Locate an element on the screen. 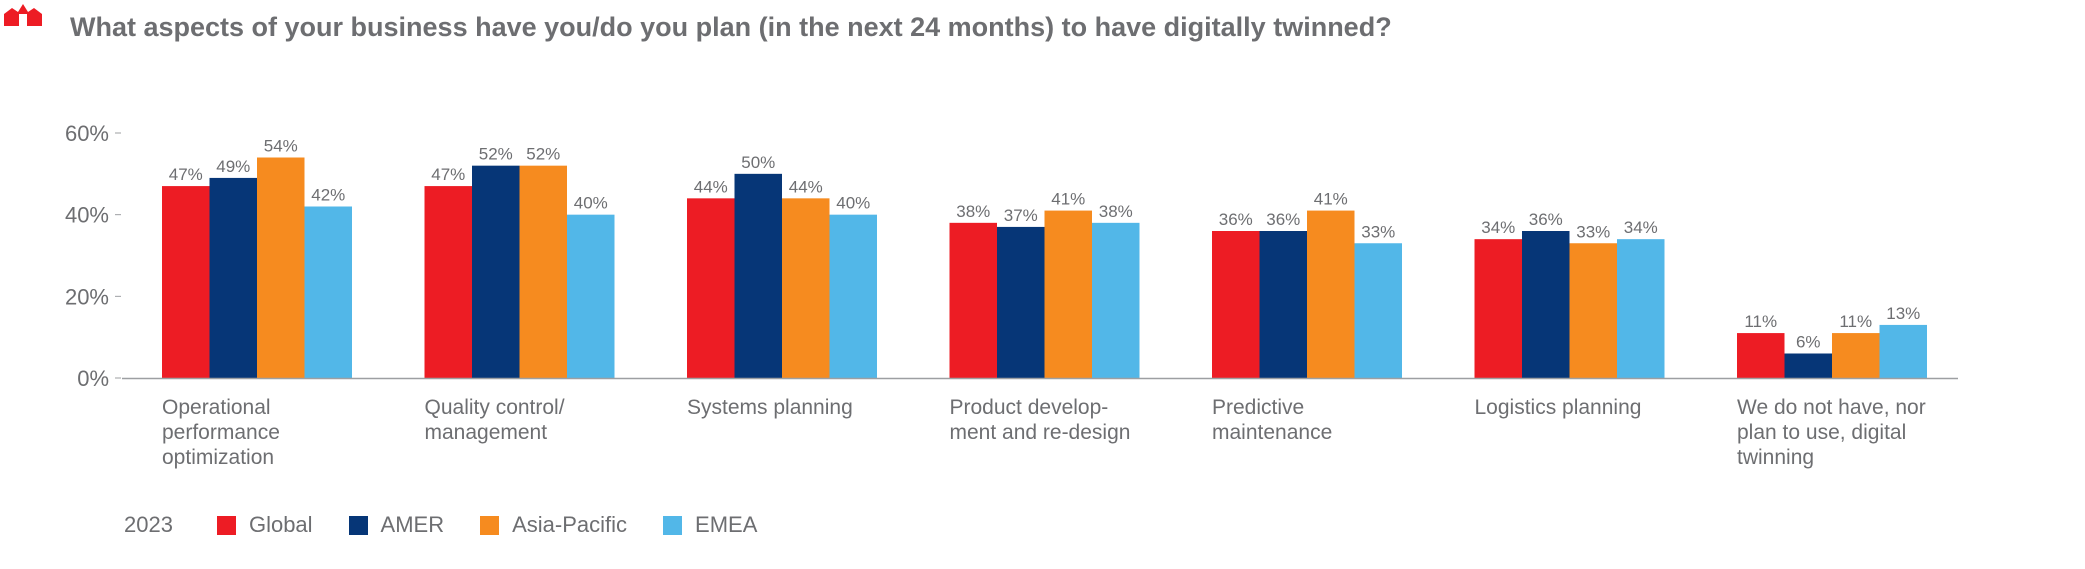  x-tick-label-line: Systems planning is located at coordinates (770, 407).